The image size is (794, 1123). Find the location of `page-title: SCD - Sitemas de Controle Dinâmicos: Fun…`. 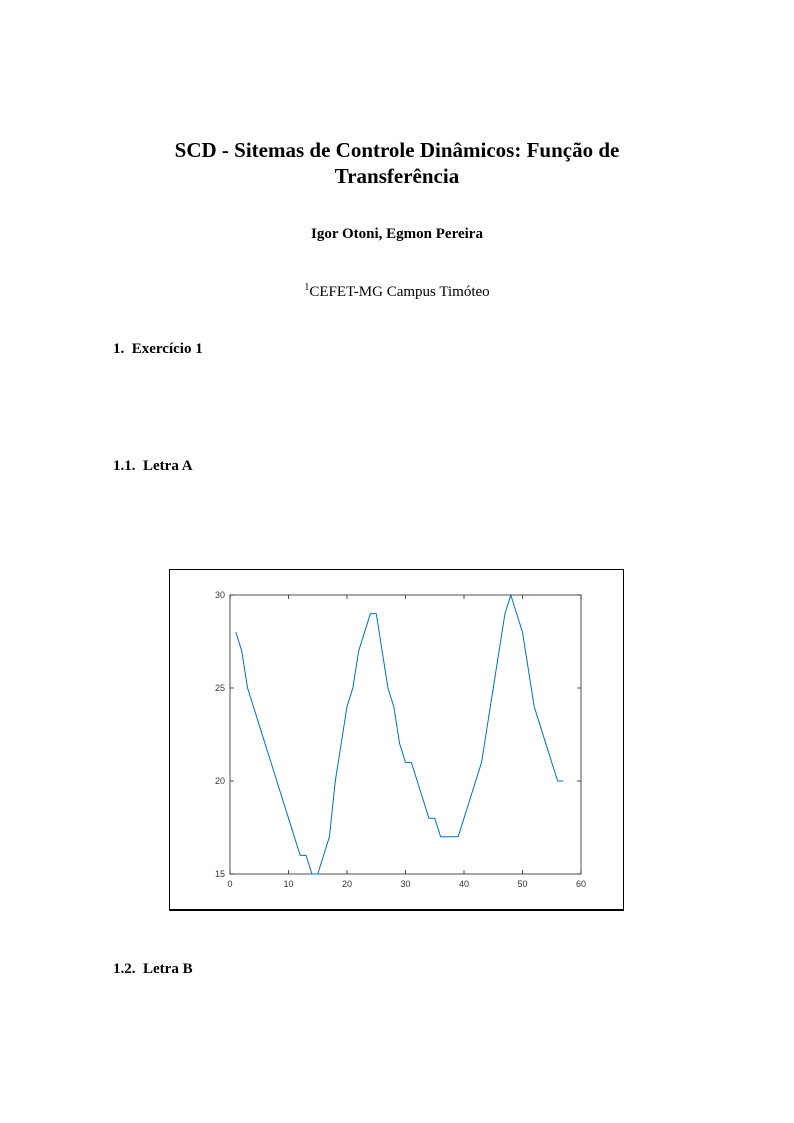

page-title: SCD - Sitemas de Controle Dinâmicos: Fun… is located at coordinates (397, 163).